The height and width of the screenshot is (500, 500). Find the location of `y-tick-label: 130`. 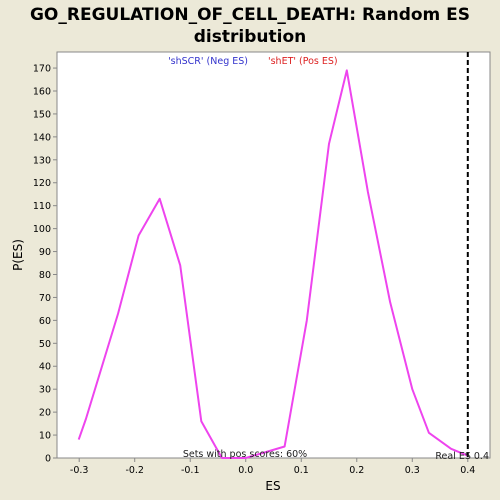

y-tick-label: 130 is located at coordinates (42, 160).